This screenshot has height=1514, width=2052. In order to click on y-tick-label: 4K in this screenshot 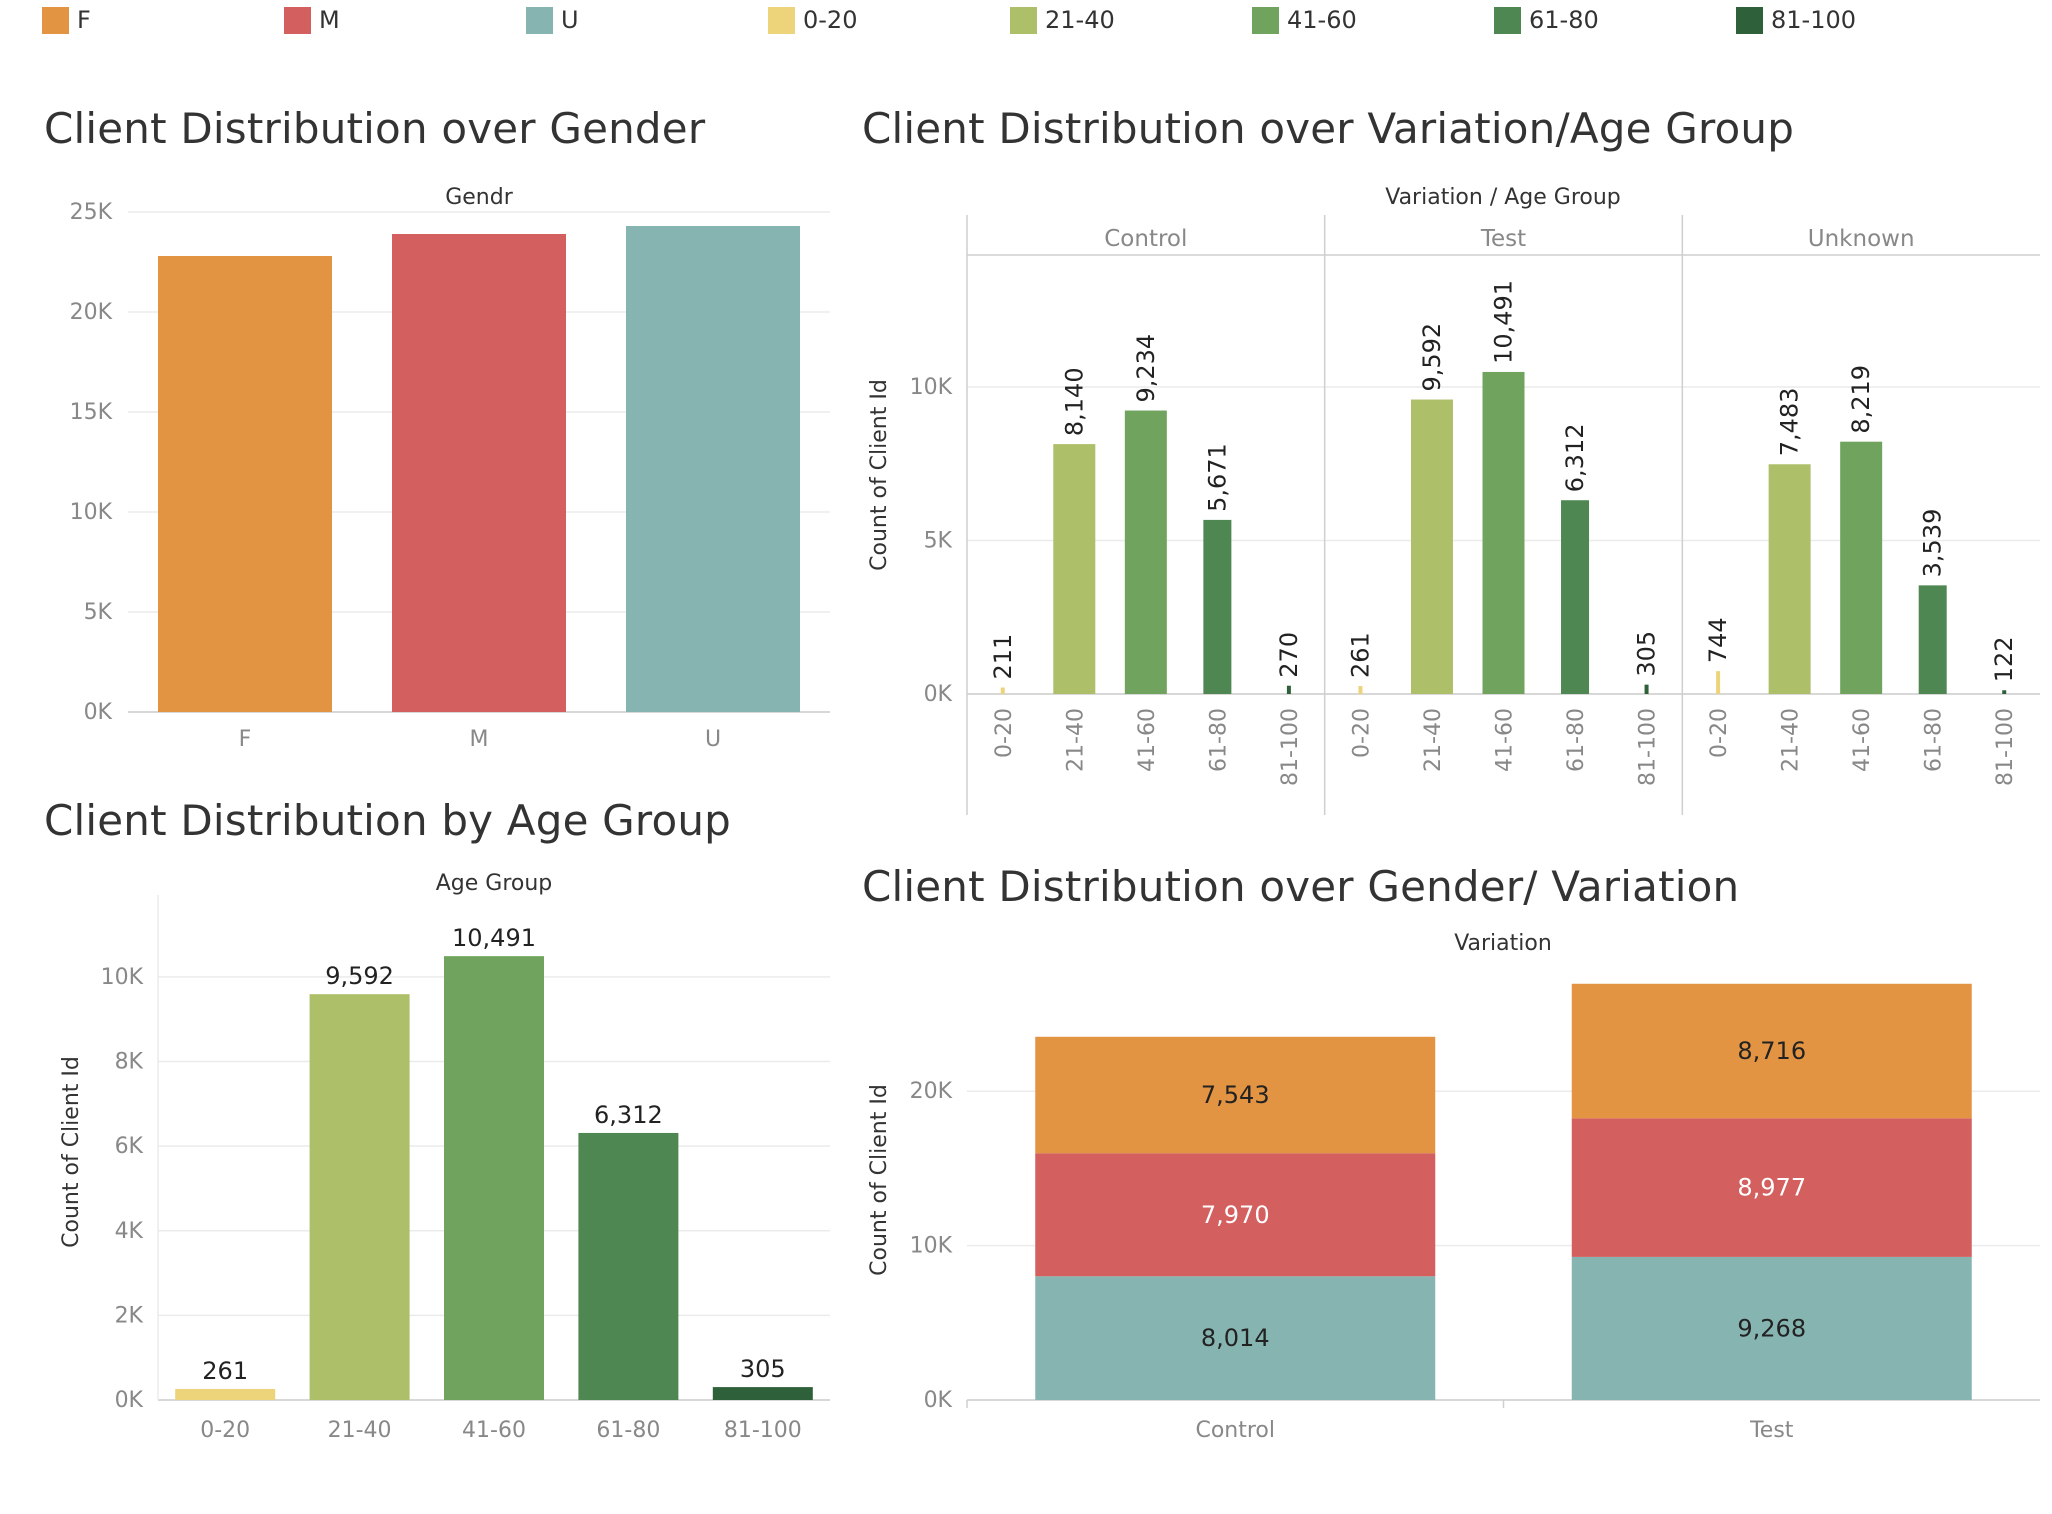, I will do `click(129, 1231)`.